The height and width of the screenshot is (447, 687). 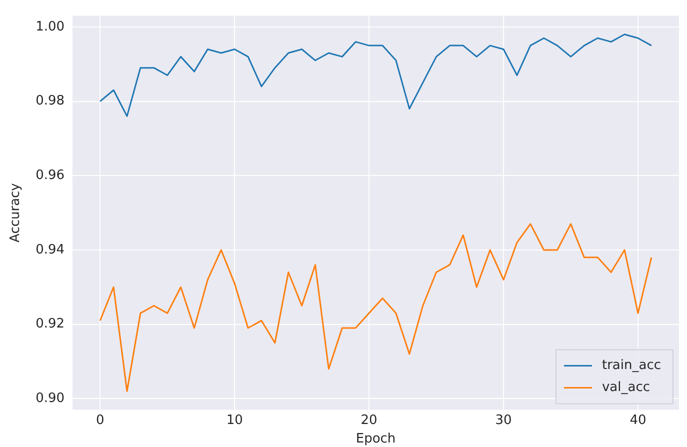 What do you see at coordinates (638, 420) in the screenshot?
I see `x-tick-label: 40` at bounding box center [638, 420].